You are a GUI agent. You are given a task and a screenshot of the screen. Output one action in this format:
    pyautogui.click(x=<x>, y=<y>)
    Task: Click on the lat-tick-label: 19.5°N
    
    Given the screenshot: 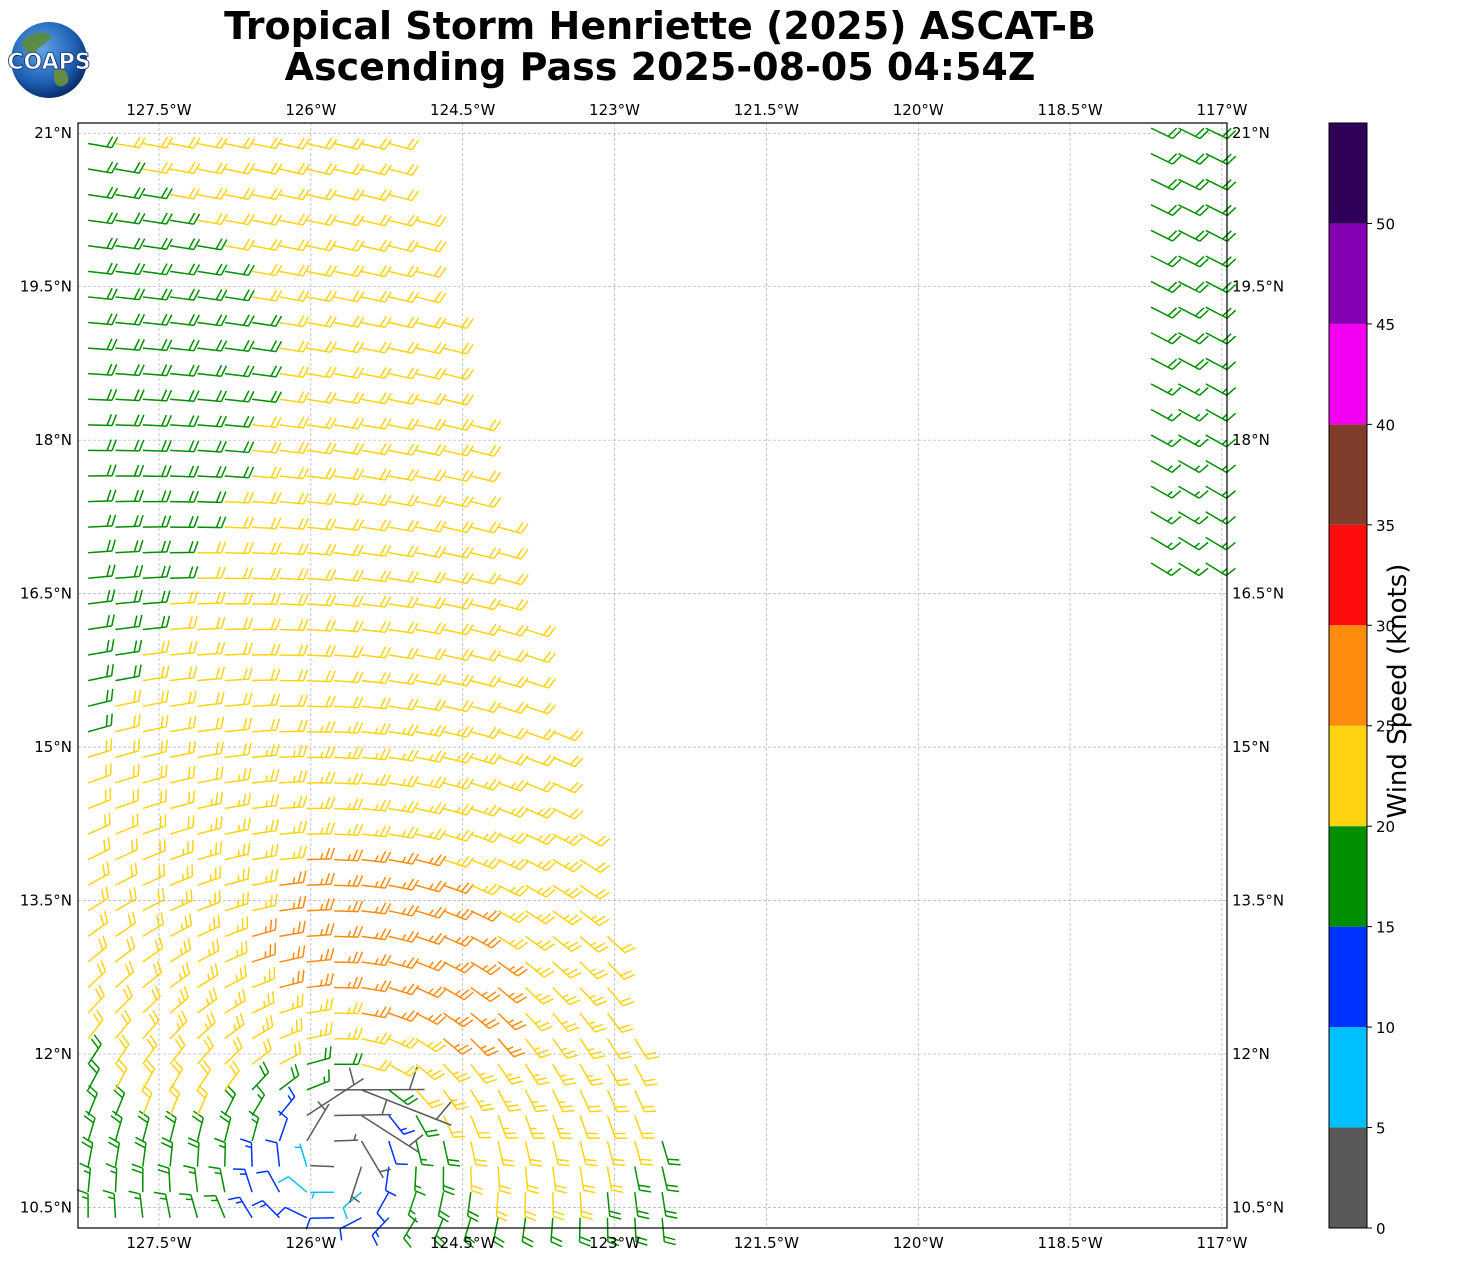 What is the action you would take?
    pyautogui.click(x=1258, y=287)
    